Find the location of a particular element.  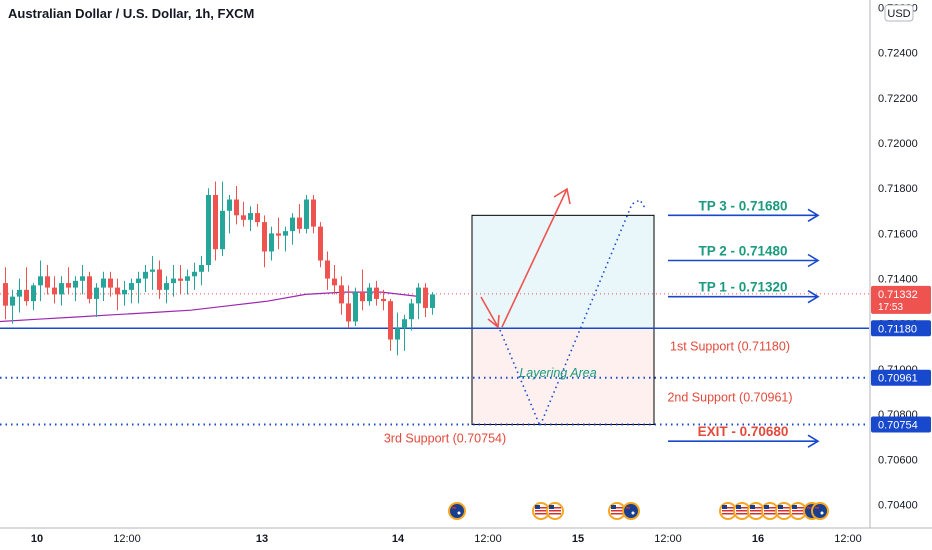

projection-pullback-arrowhead is located at coordinates (493, 321).